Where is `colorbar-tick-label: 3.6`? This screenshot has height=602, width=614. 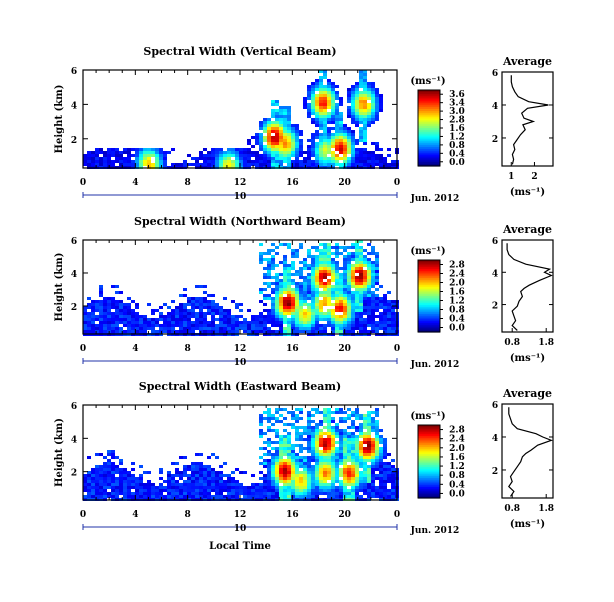 colorbar-tick-label: 3.6 is located at coordinates (457, 95).